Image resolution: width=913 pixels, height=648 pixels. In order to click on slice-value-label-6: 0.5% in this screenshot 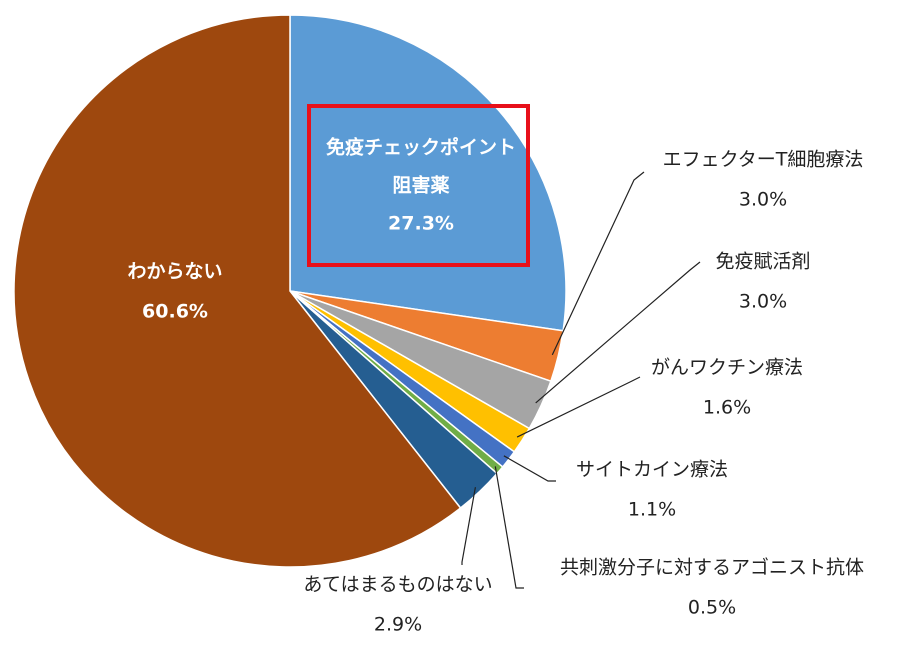, I will do `click(712, 608)`.